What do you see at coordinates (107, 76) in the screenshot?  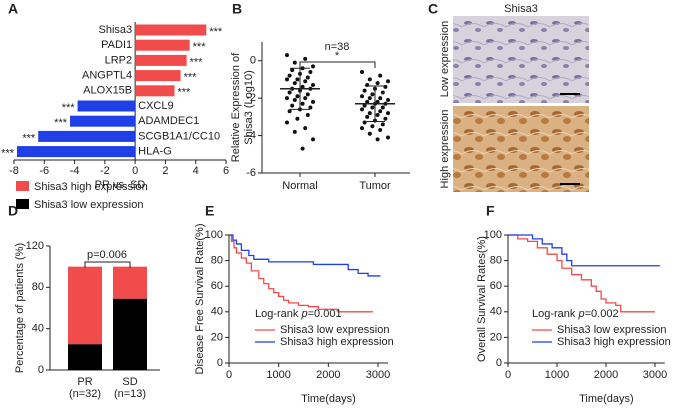 I see `category-label: ANGPTL4` at bounding box center [107, 76].